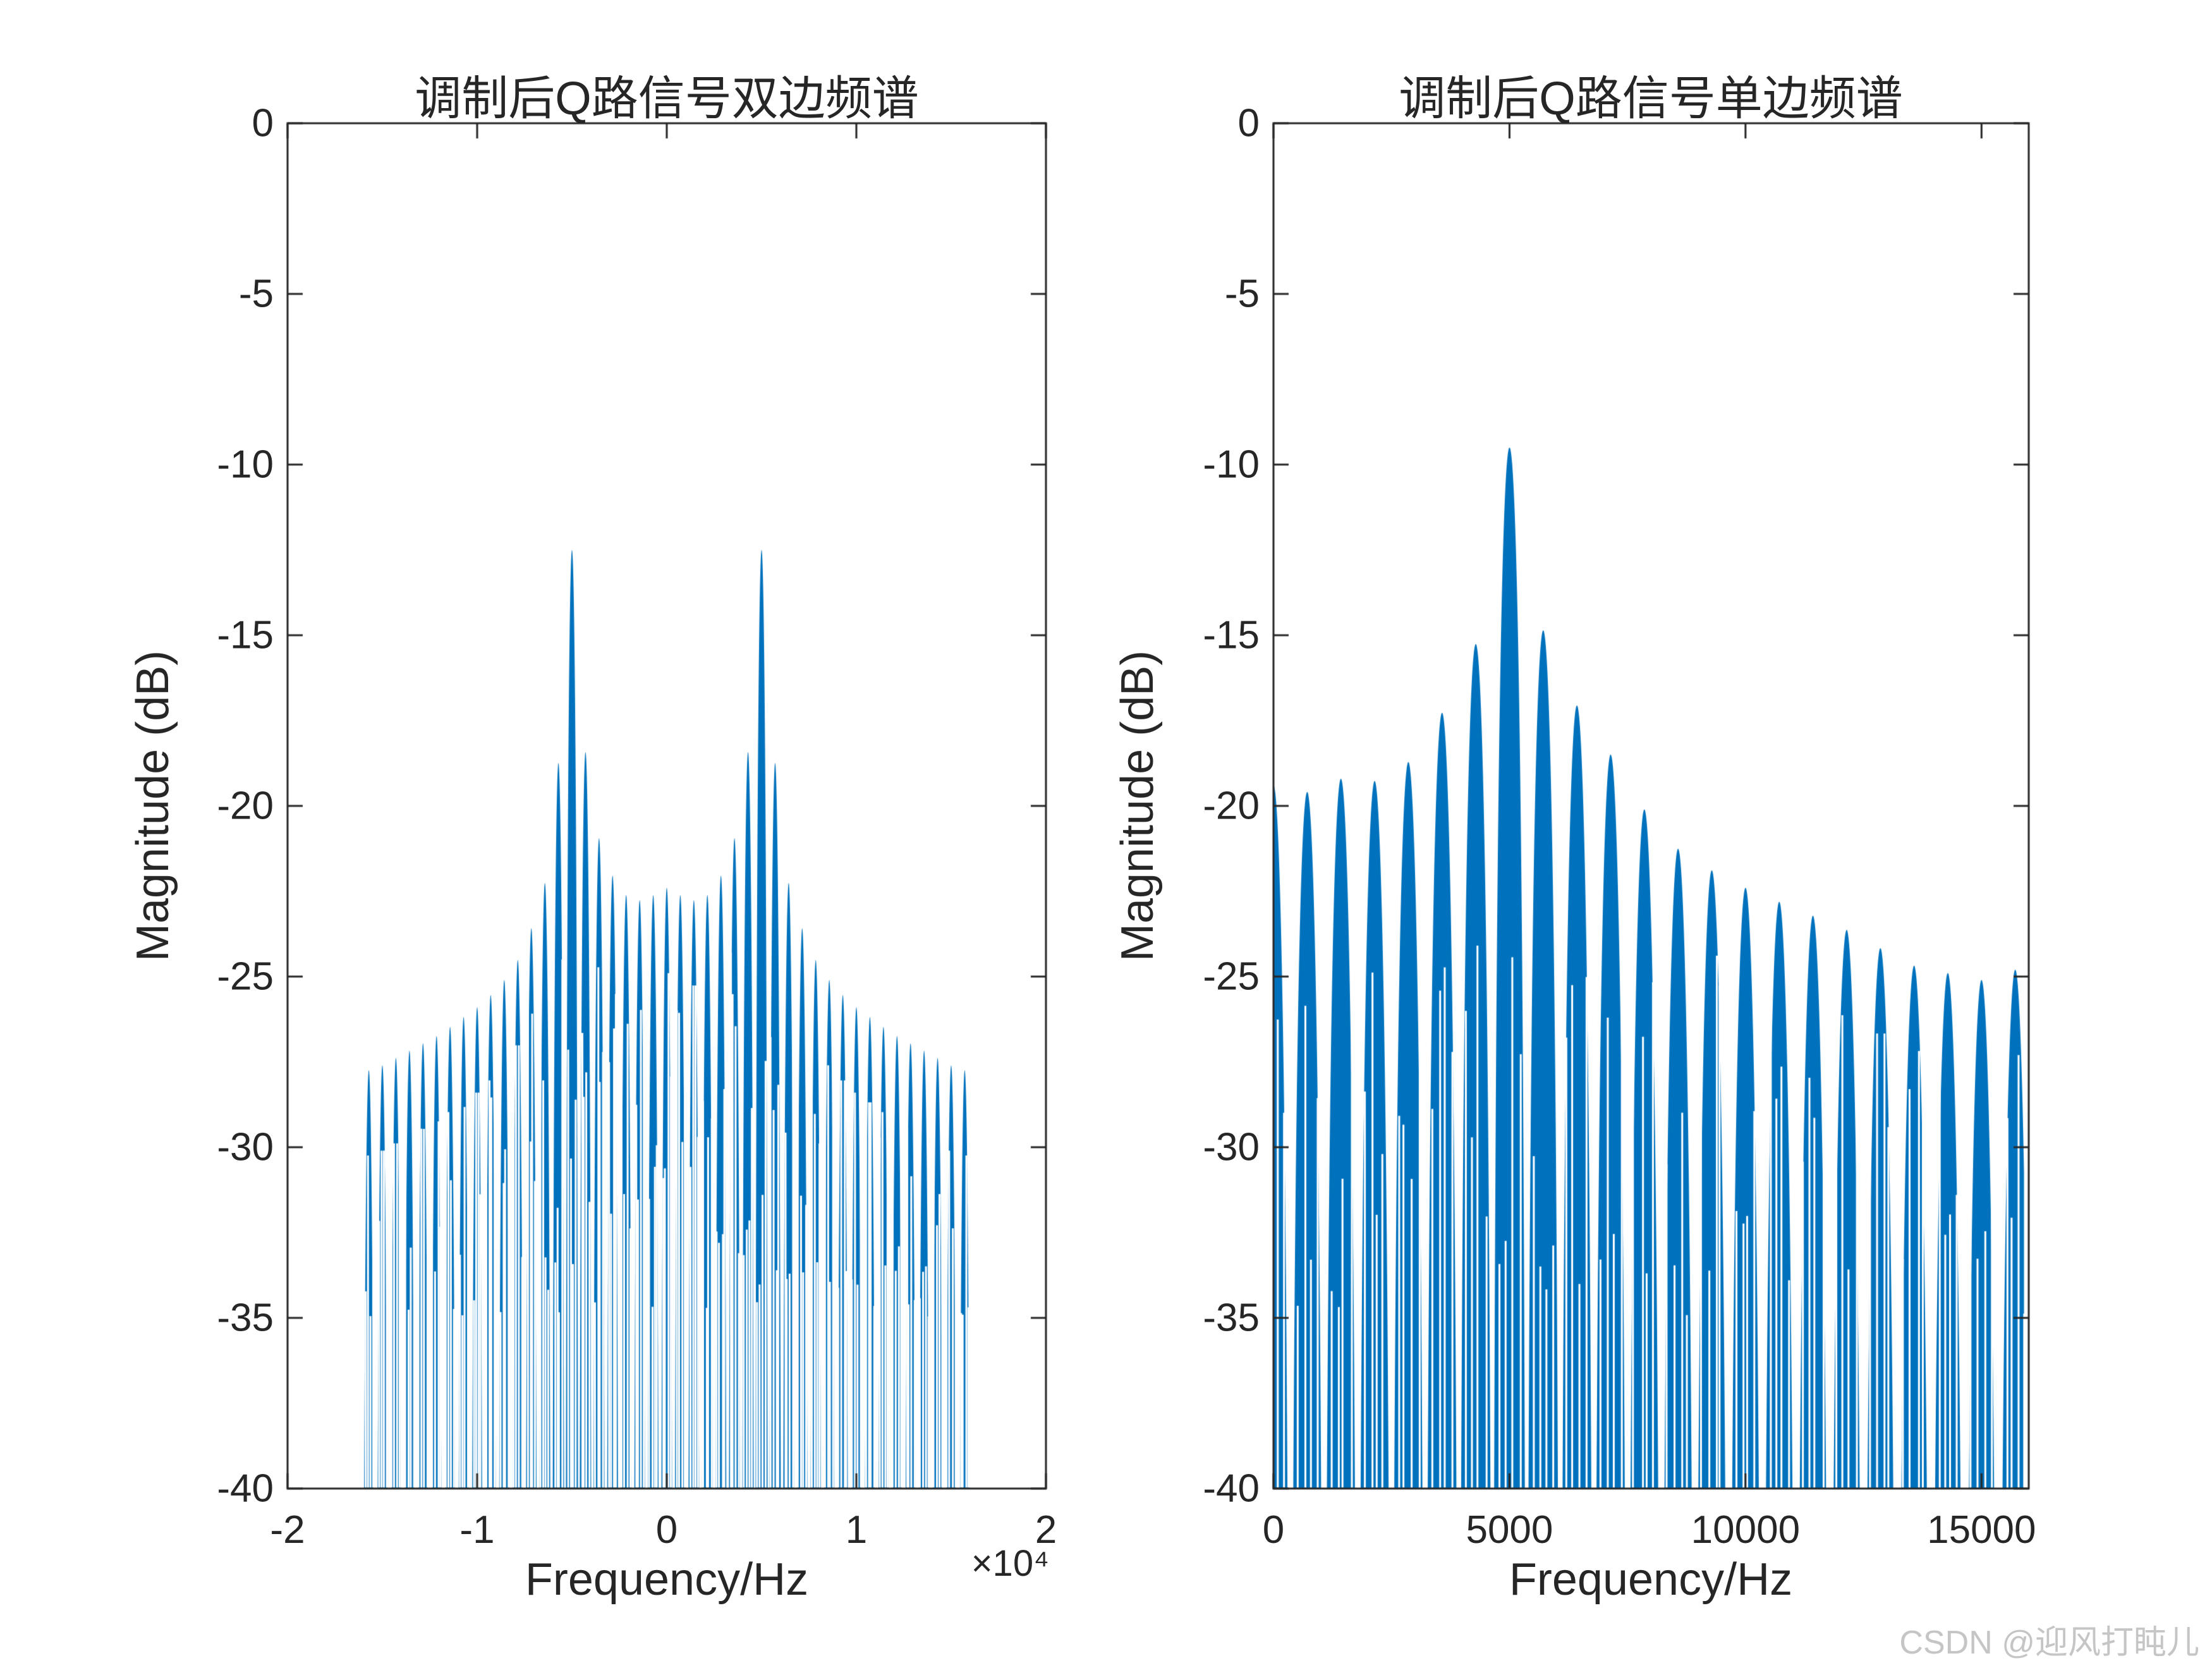 The image size is (2212, 1663). What do you see at coordinates (1509, 1530) in the screenshot?
I see `x-tick-label: 5000` at bounding box center [1509, 1530].